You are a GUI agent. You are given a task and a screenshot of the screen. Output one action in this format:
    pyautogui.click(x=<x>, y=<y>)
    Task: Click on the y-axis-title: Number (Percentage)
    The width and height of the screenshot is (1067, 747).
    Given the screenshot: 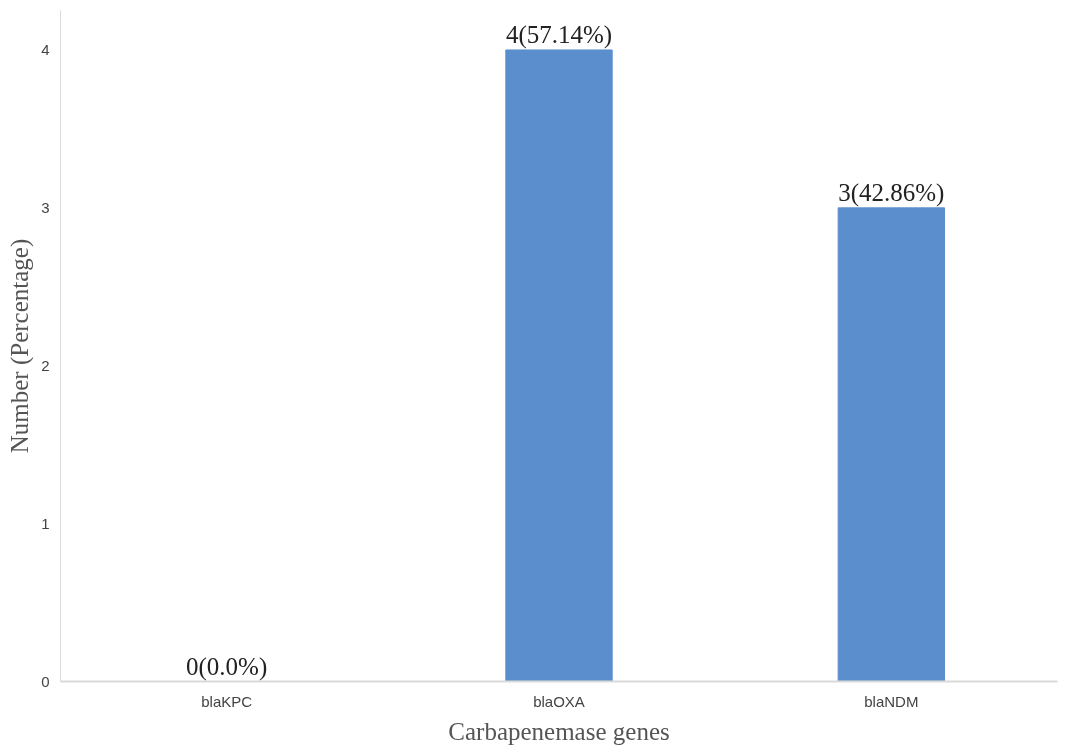 What is the action you would take?
    pyautogui.click(x=20, y=346)
    